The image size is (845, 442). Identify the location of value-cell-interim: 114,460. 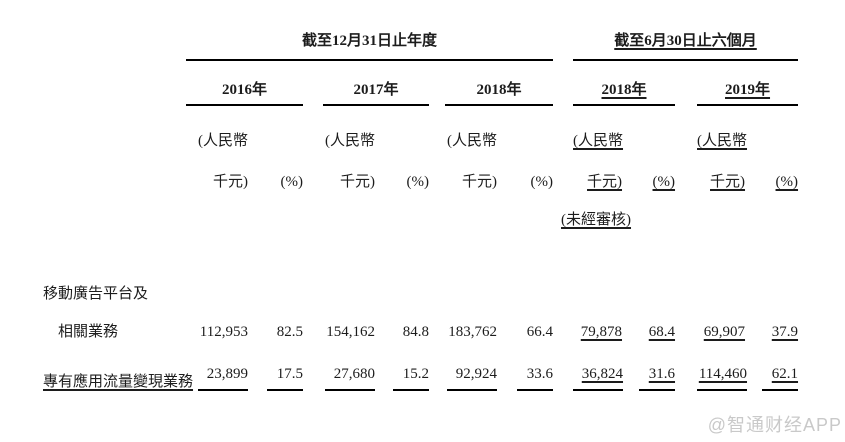
(722, 372).